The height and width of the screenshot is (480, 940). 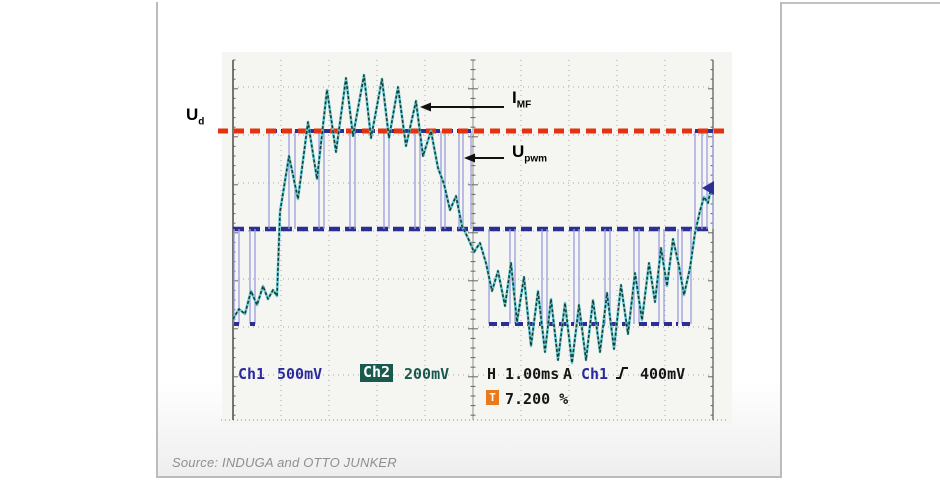 What do you see at coordinates (537, 399) in the screenshot?
I see `trigger-position-value: 7.200 %` at bounding box center [537, 399].